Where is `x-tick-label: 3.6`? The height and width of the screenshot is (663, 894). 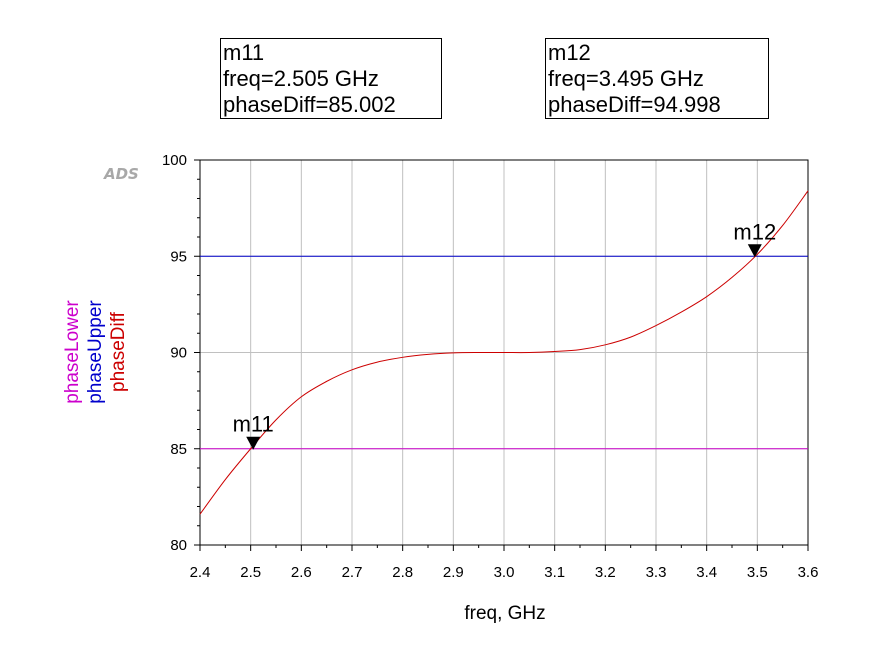 x-tick-label: 3.6 is located at coordinates (808, 572).